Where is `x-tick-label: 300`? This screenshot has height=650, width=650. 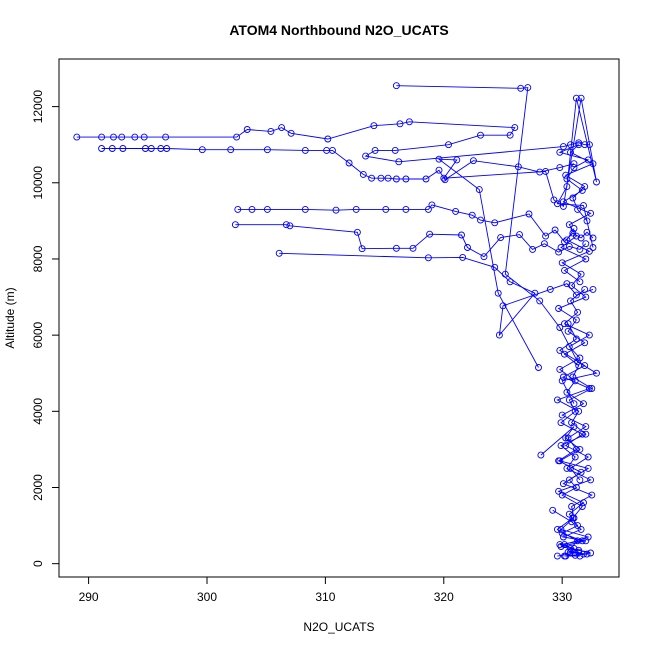 x-tick-label: 300 is located at coordinates (207, 597).